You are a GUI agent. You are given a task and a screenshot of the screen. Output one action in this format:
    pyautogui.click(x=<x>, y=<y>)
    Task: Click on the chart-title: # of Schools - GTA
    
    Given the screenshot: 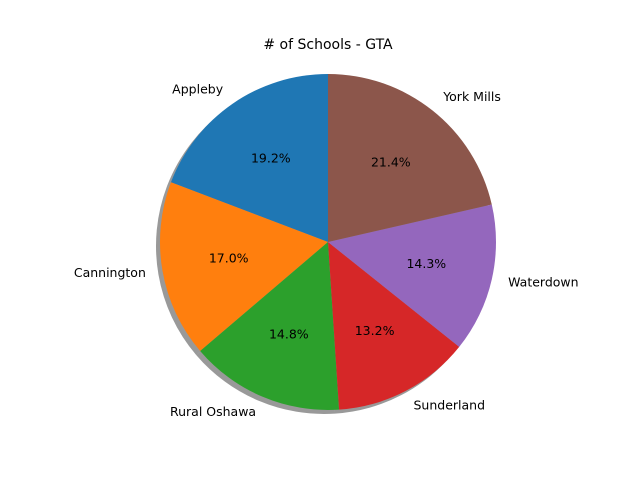 What is the action you would take?
    pyautogui.click(x=328, y=45)
    